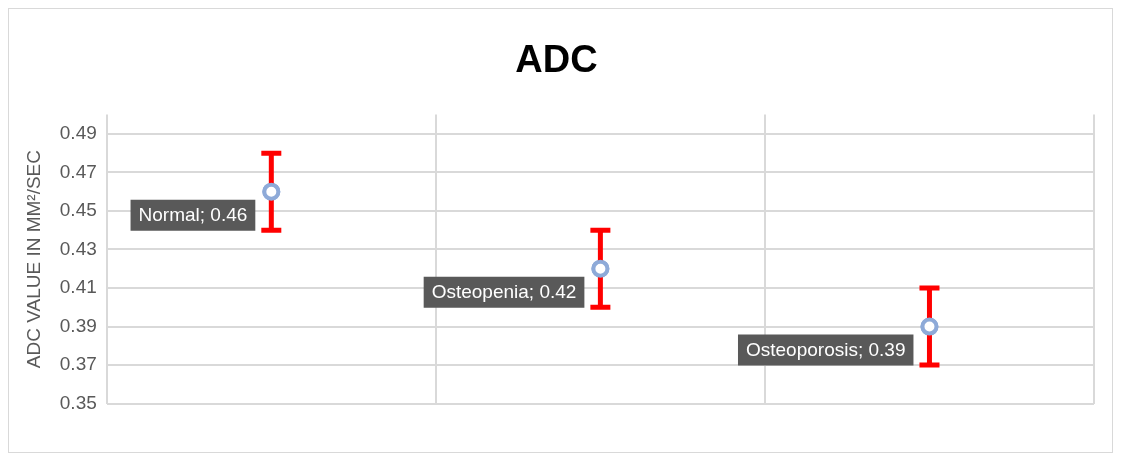 The image size is (1121, 461). Describe the element at coordinates (825, 350) in the screenshot. I see `data-label: Osteoporosis; 0.39` at that location.